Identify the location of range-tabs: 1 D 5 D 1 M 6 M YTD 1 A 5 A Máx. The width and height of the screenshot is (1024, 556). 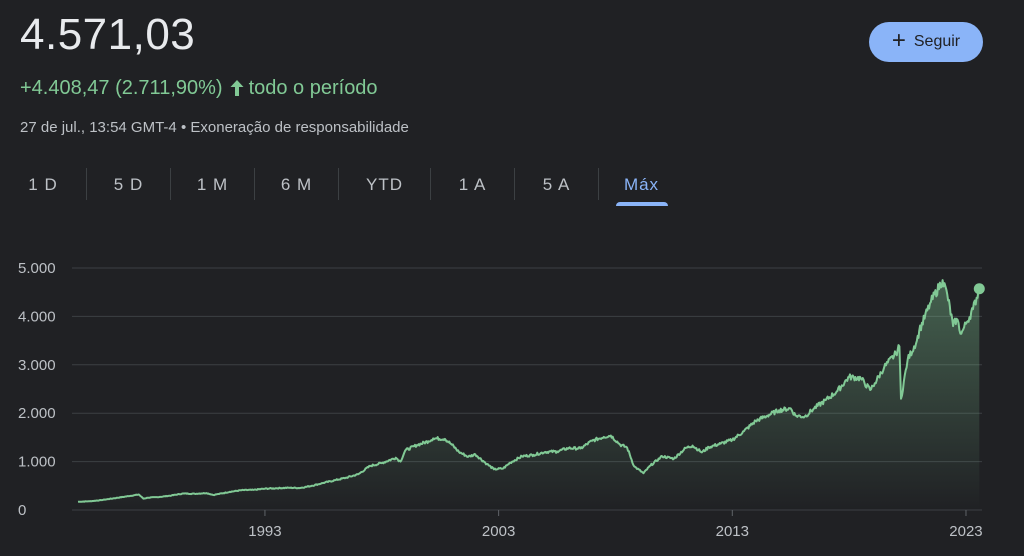
(342, 186).